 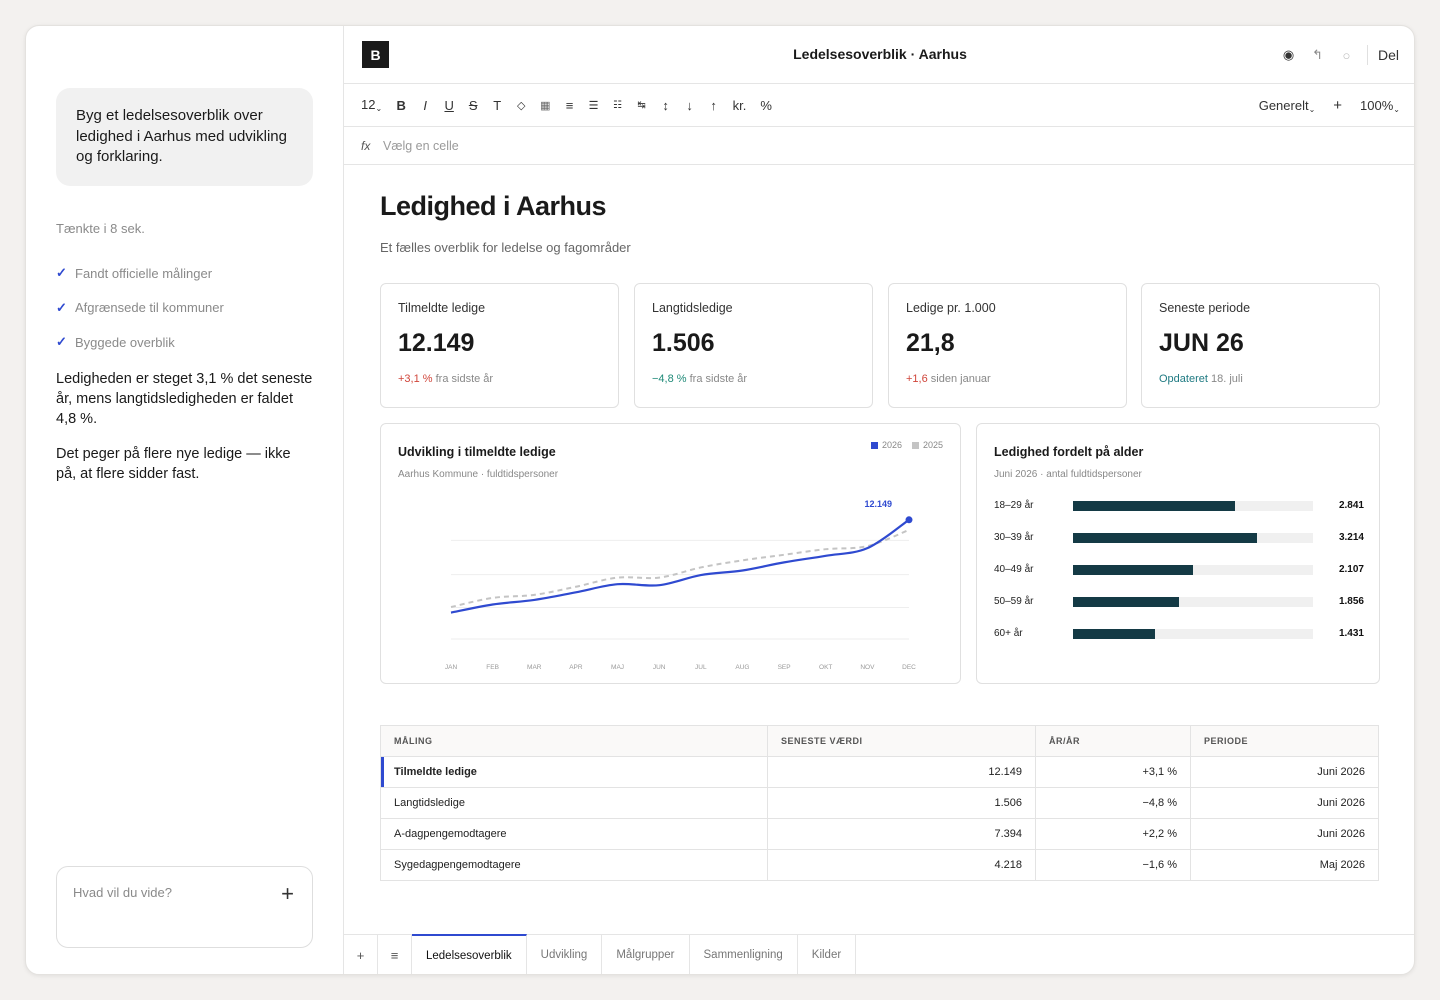 What do you see at coordinates (1179, 547) in the screenshot?
I see `bar-row: 30–39 år 3.214` at bounding box center [1179, 547].